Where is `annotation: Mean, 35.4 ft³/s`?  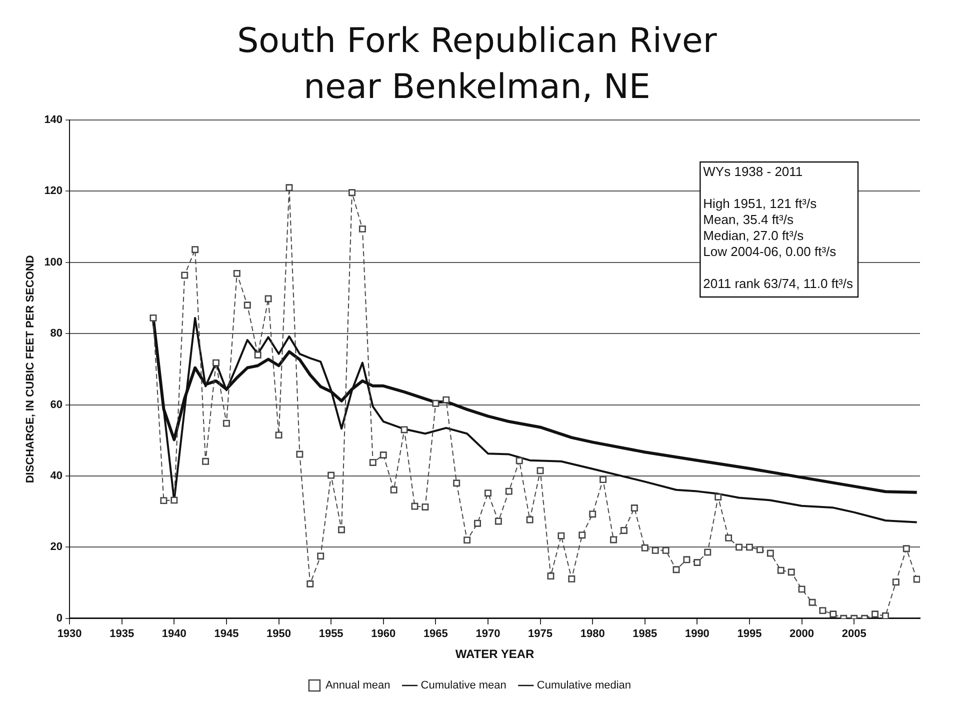 annotation: Mean, 35.4 ft³/s is located at coordinates (748, 220).